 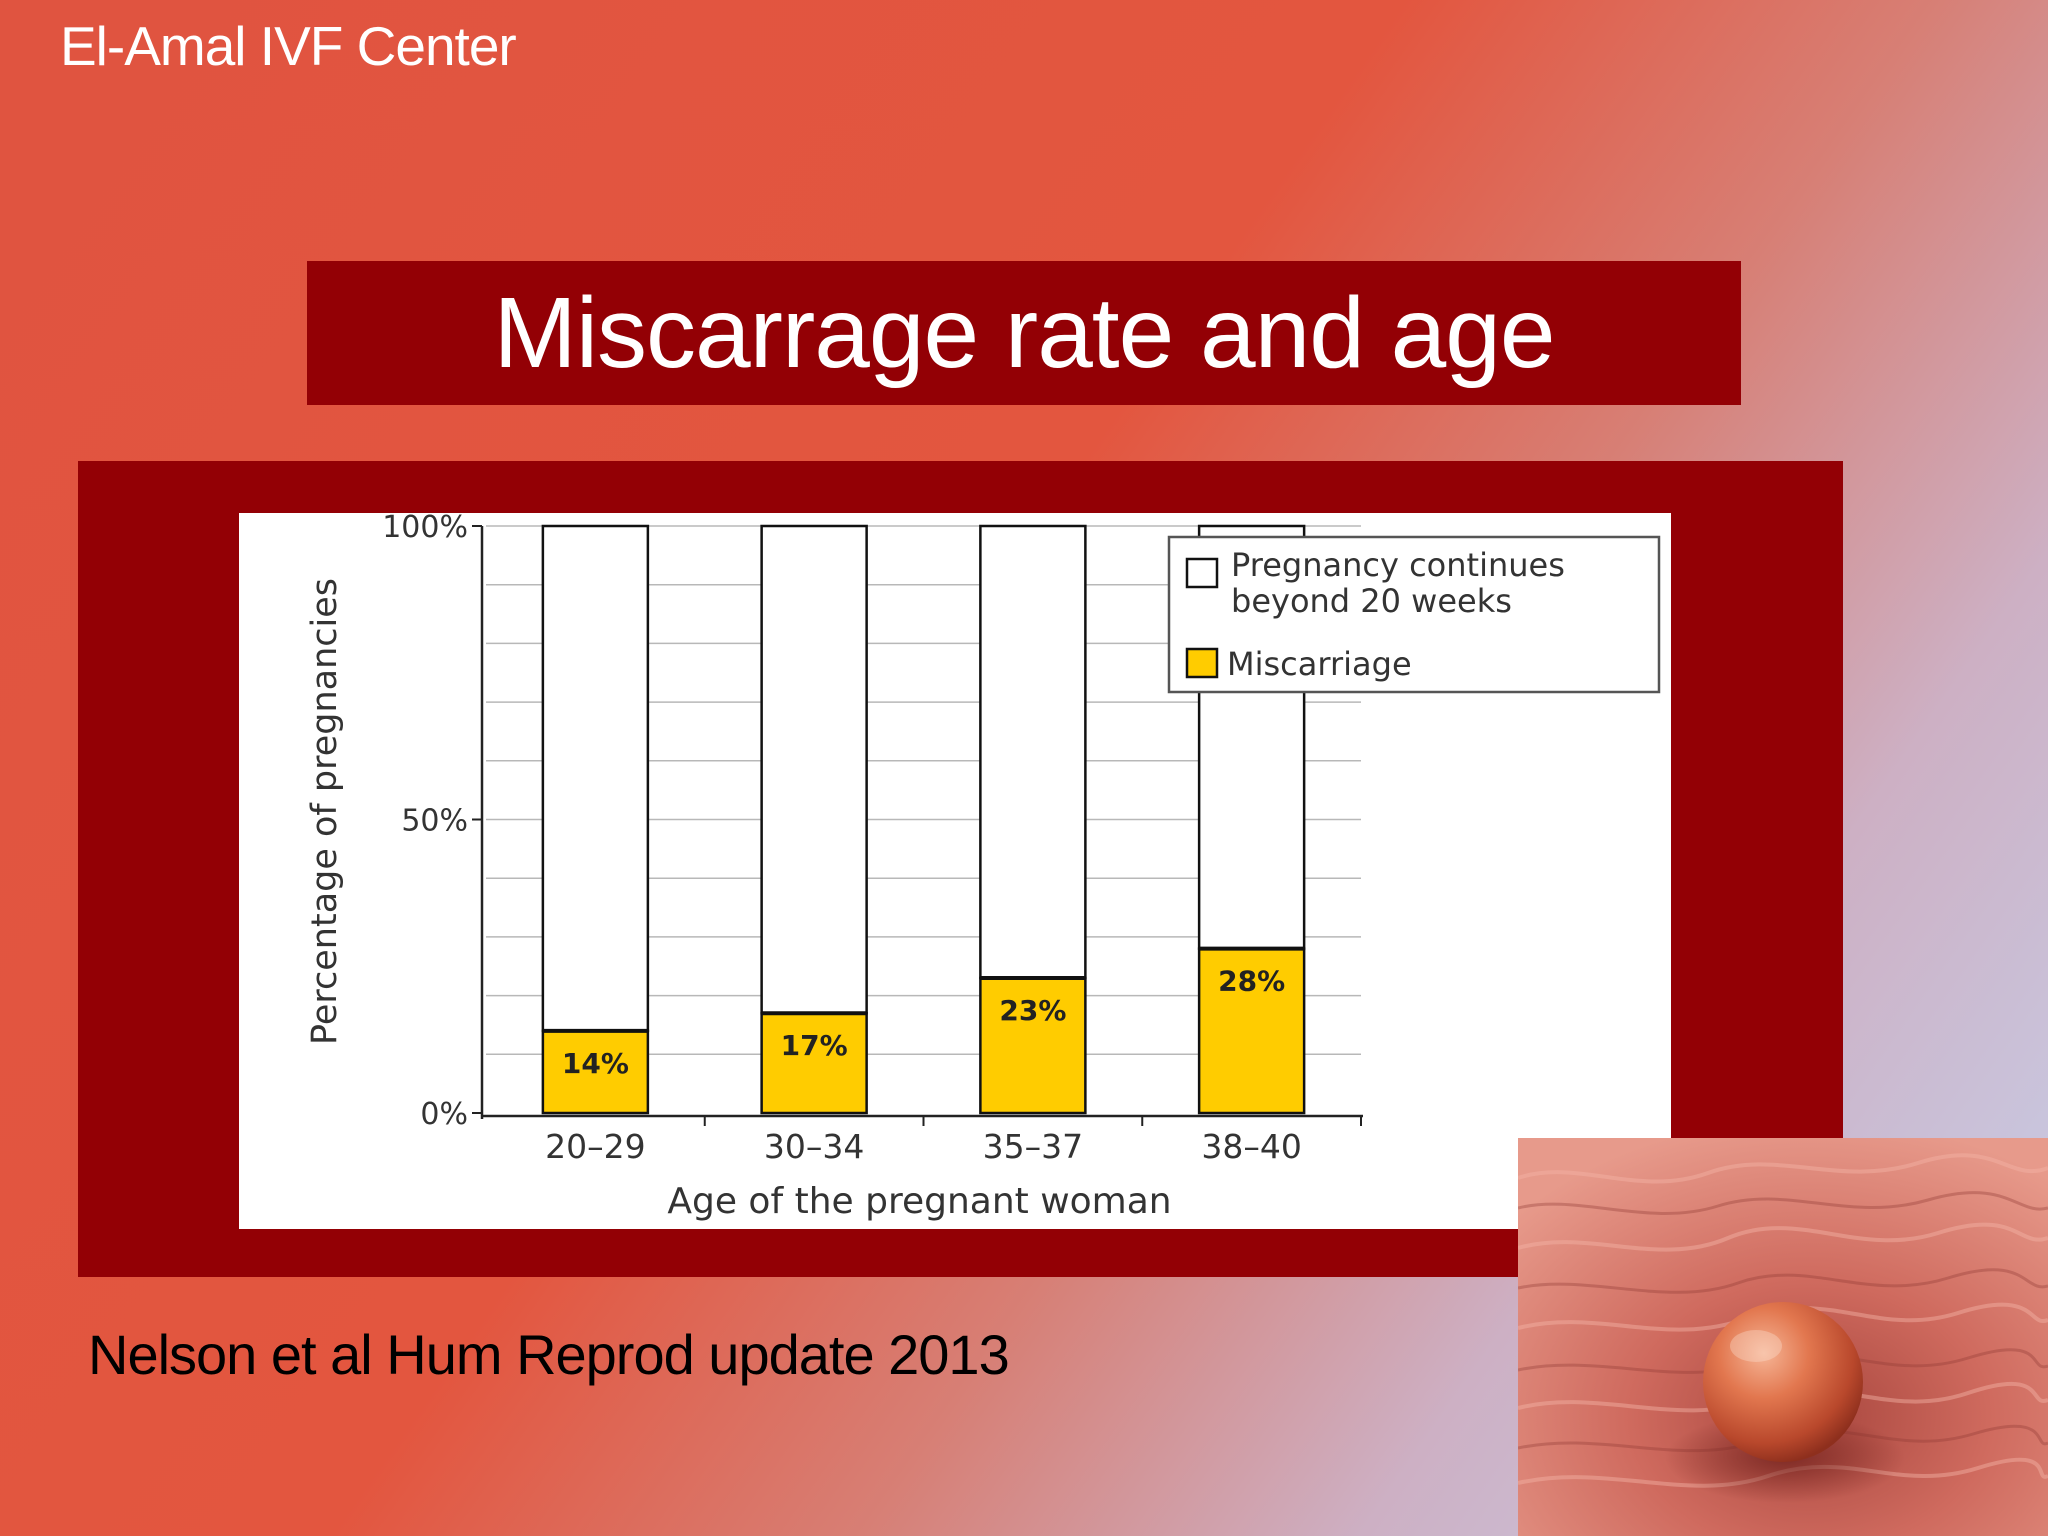 What do you see at coordinates (434, 821) in the screenshot?
I see `y-tick-label: 50%` at bounding box center [434, 821].